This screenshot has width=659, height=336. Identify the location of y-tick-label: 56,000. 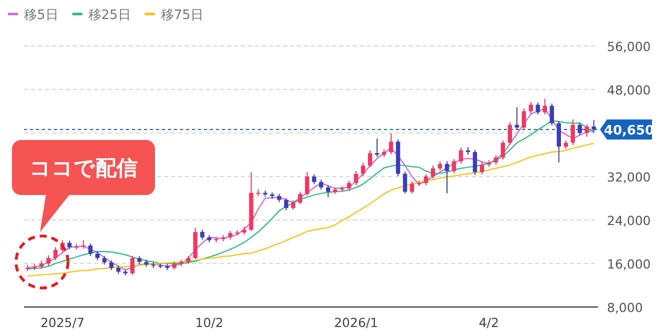
(629, 46).